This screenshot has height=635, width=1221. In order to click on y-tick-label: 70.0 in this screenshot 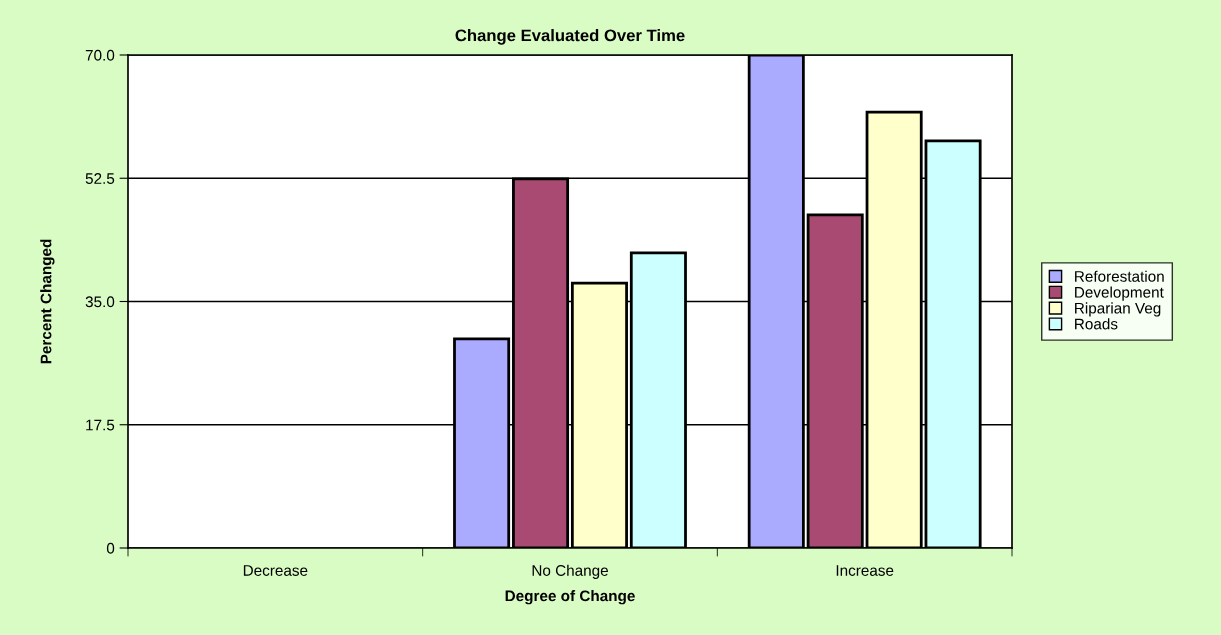, I will do `click(100, 55)`.